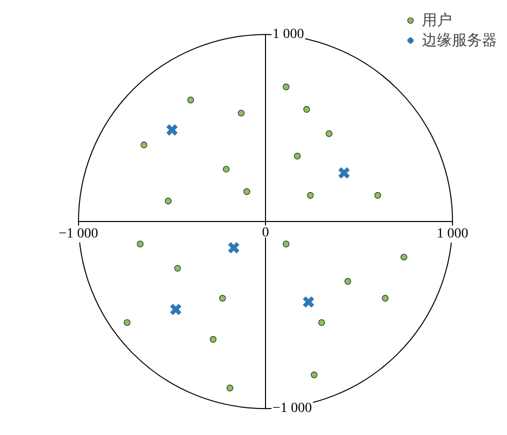  Describe the element at coordinates (452, 234) in the screenshot. I see `x-tick-label: 1 000` at that location.